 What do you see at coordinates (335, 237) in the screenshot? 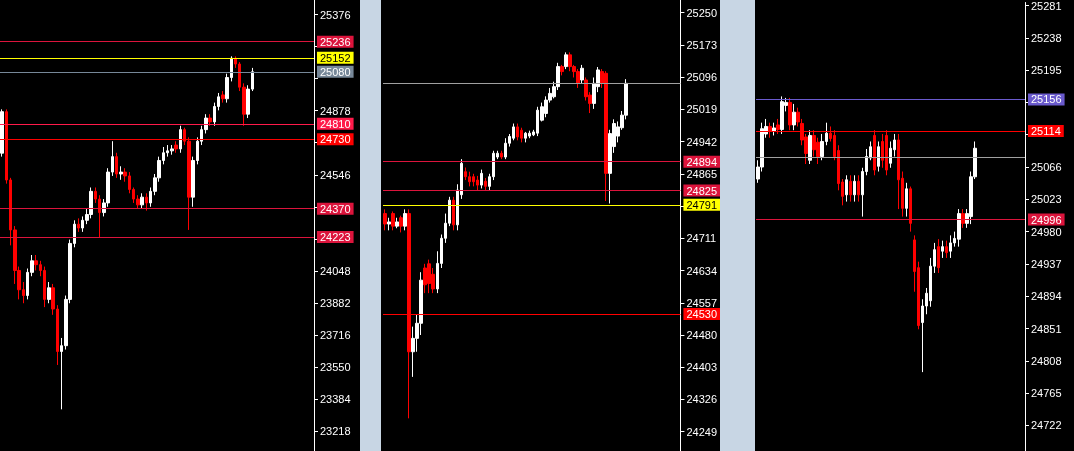
I see `ref-line-label: 24223` at bounding box center [335, 237].